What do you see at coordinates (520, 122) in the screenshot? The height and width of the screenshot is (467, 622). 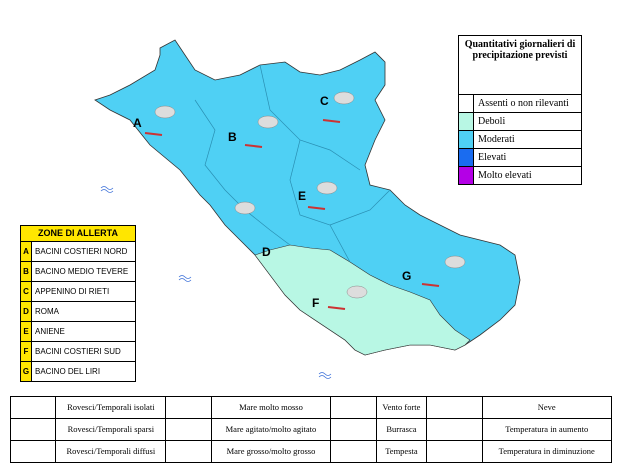 I see `legend-row: Deboli` at bounding box center [520, 122].